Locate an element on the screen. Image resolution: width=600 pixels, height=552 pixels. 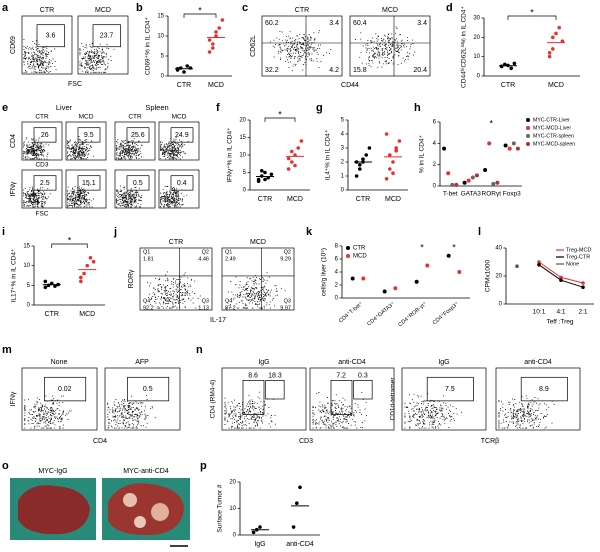
x-axis-label: CD4 is located at coordinates (100, 441).